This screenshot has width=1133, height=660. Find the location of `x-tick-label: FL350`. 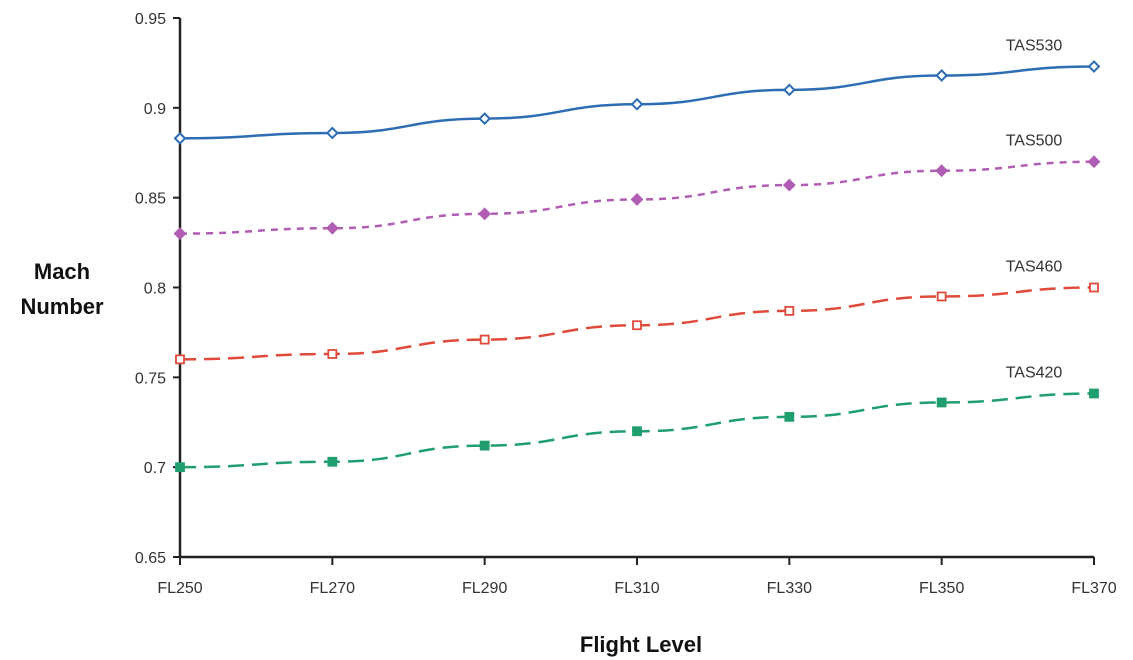

x-tick-label: FL350 is located at coordinates (941, 588).